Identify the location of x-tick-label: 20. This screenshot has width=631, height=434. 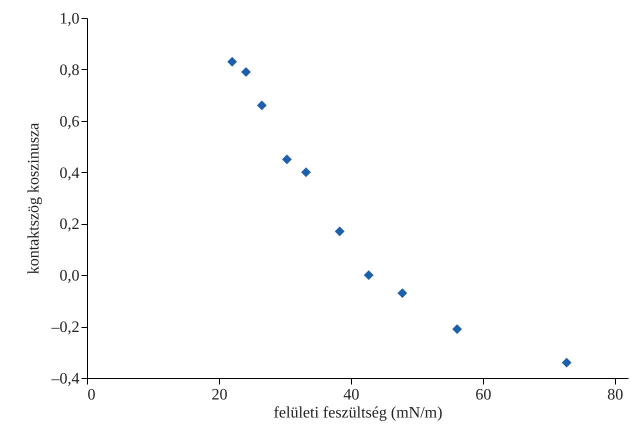
(219, 395).